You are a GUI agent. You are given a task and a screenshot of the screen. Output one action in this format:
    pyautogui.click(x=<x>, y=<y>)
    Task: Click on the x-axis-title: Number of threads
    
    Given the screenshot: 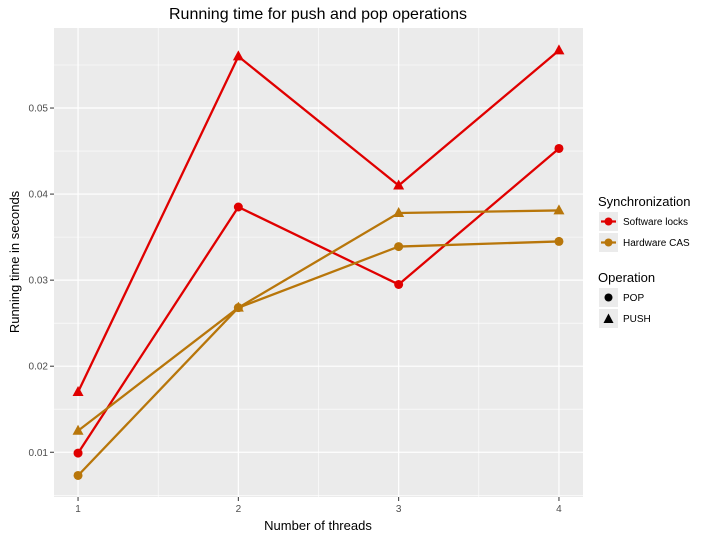 What is the action you would take?
    pyautogui.click(x=318, y=525)
    